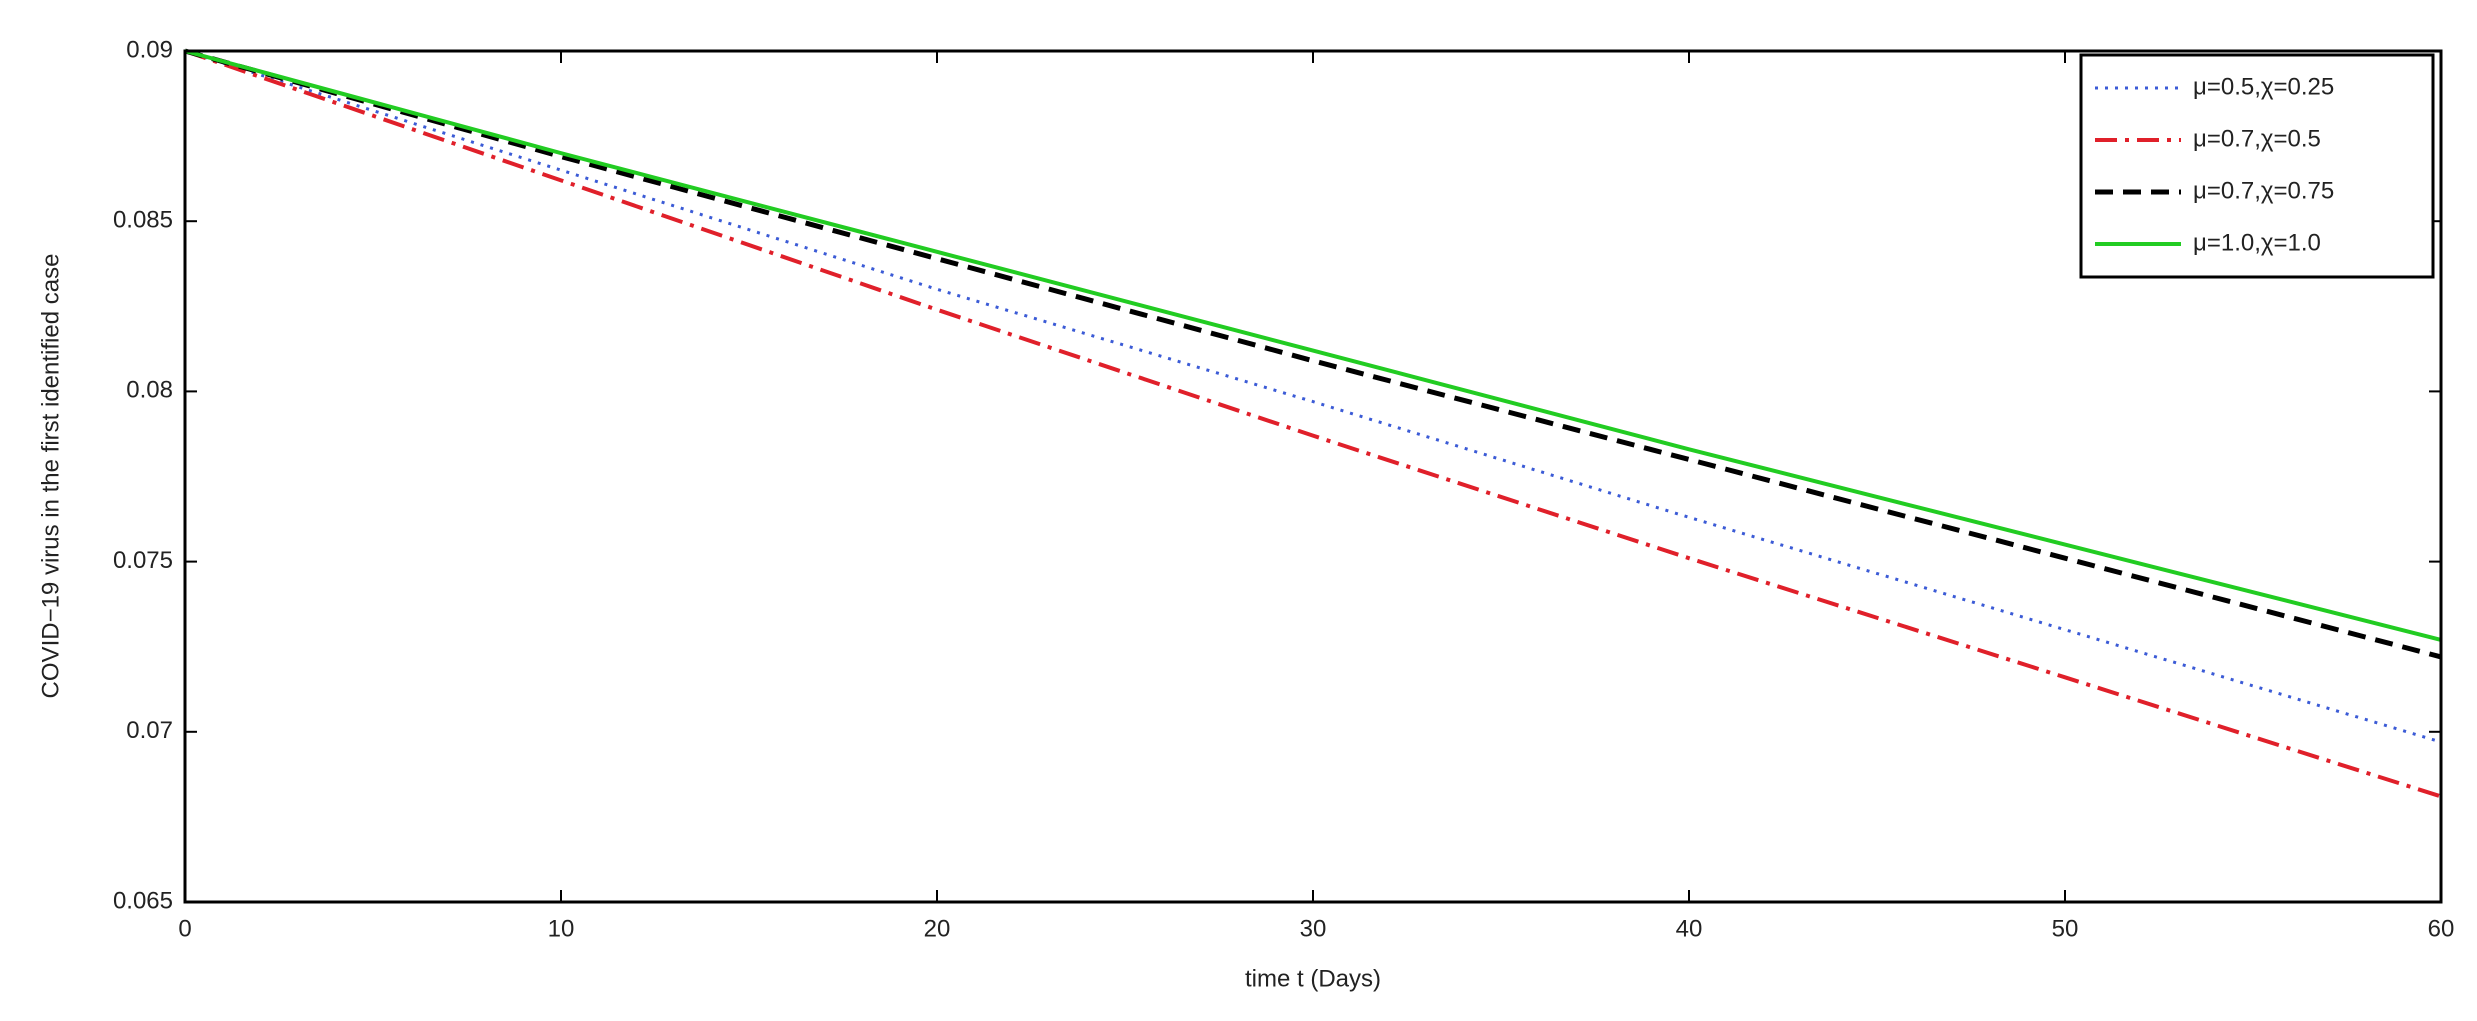 The width and height of the screenshot is (2477, 1021). Describe the element at coordinates (2263, 190) in the screenshot. I see `legend-label: μ=0.7,χ=0.75` at that location.